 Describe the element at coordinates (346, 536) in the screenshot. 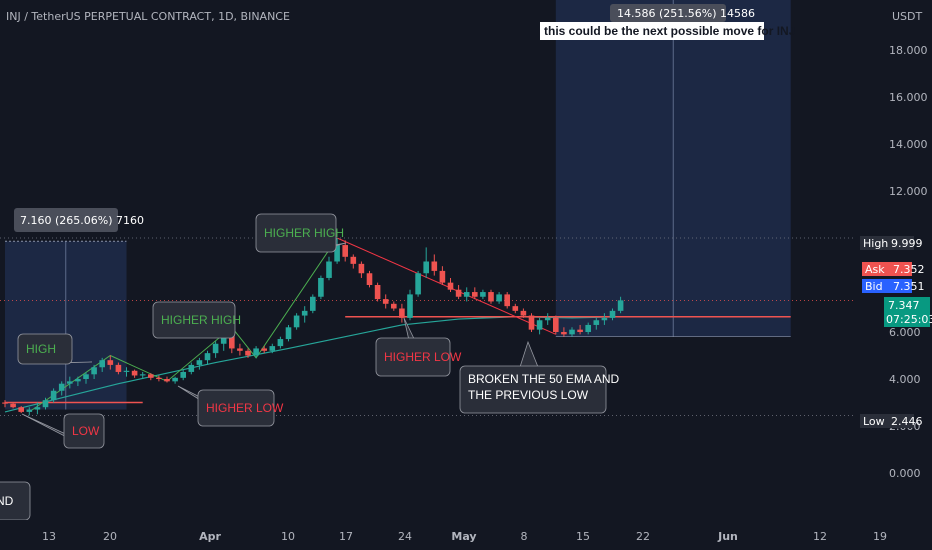

I see `time-tick-17: 17` at that location.